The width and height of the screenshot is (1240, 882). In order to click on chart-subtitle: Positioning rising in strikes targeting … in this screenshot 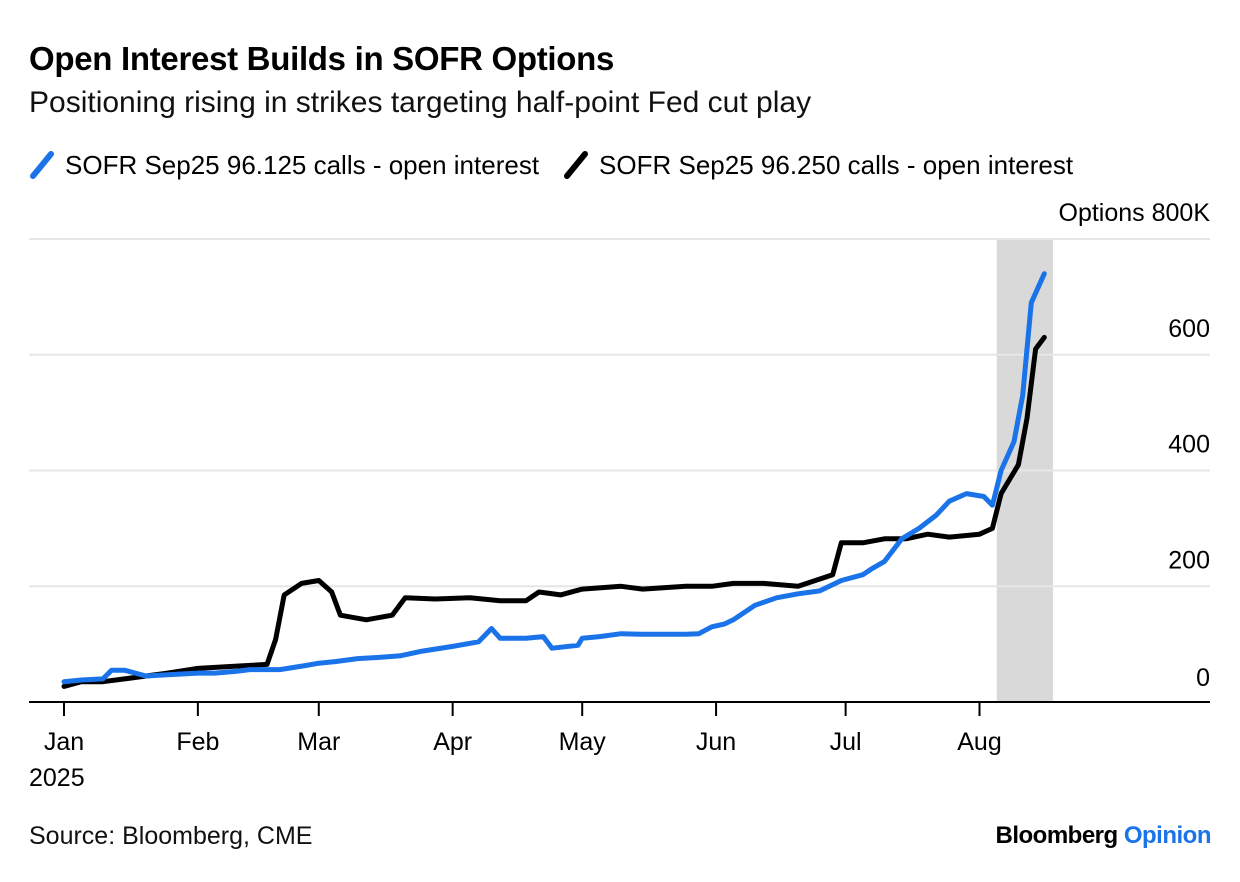, I will do `click(420, 102)`.